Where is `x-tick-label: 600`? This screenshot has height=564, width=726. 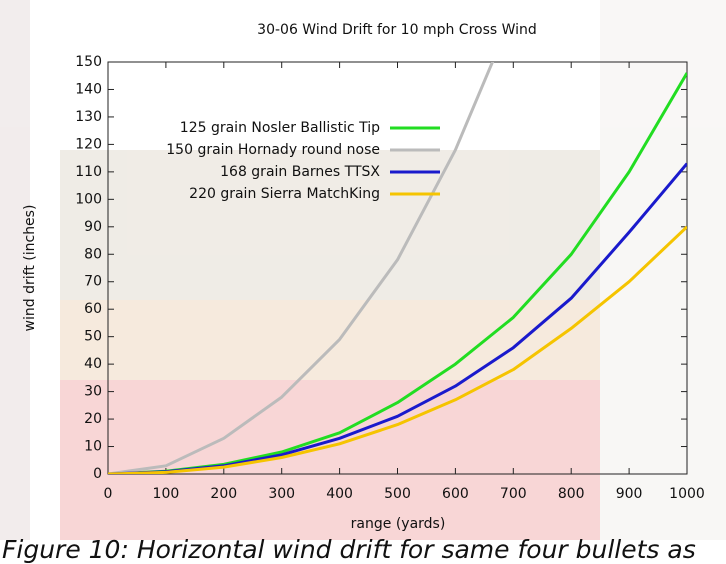 x-tick-label: 600 is located at coordinates (455, 494).